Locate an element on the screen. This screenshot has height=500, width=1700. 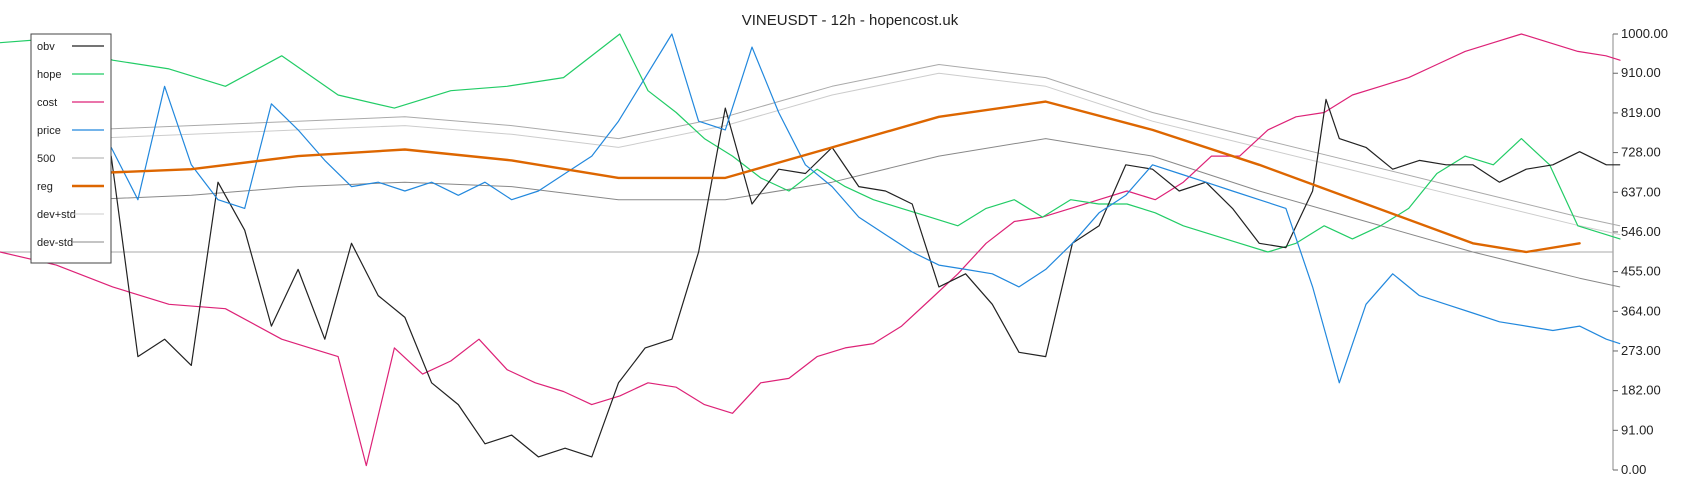
chart-title: VINEUSDT - 12h - hopencost.uk is located at coordinates (850, 20).